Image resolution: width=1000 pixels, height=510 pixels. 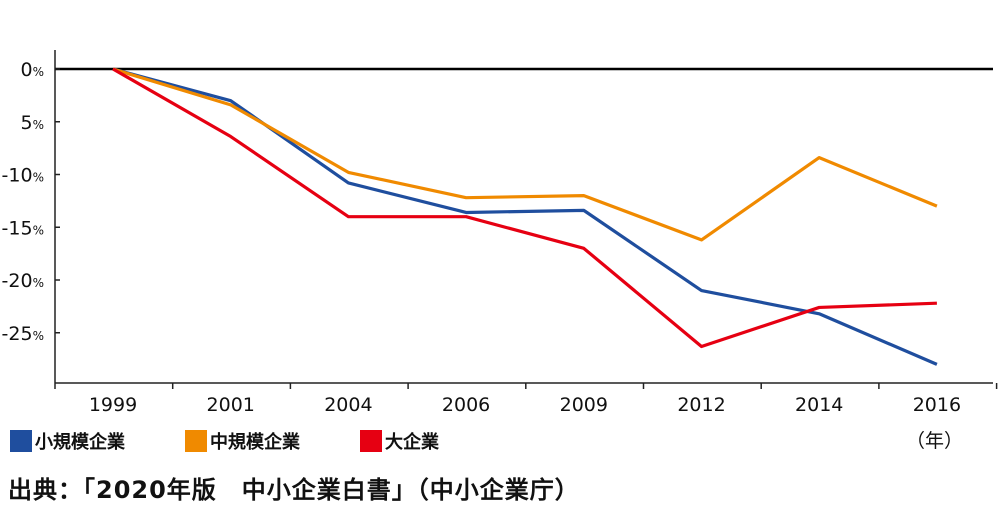 What do you see at coordinates (294, 490) in the screenshot?
I see `source-citation: 出典：「2020年版 中小企業白書」（中小企業庁）` at bounding box center [294, 490].